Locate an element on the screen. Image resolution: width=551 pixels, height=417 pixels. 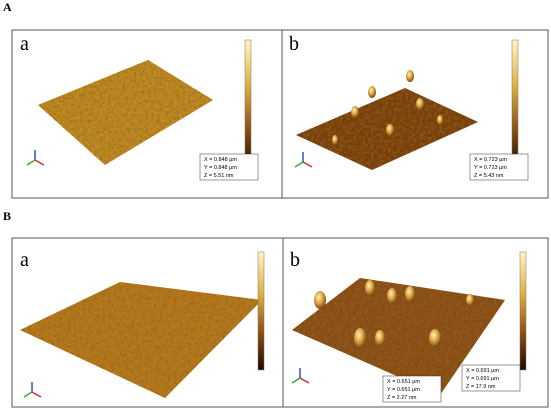
info-text: Z = 5.51 nm is located at coordinates (219, 176).